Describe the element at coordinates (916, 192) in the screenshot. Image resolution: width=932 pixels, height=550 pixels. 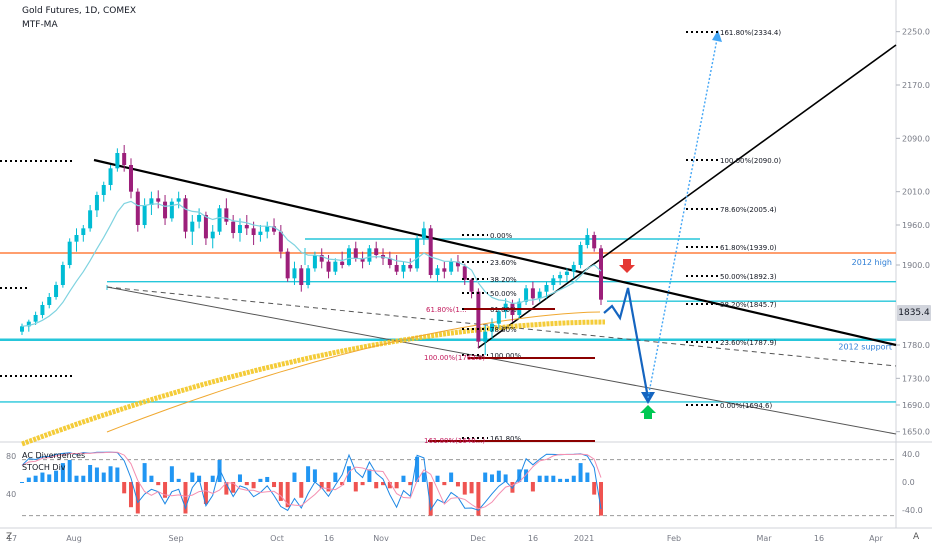
I see `price-tick-label: 2010.0` at that location.